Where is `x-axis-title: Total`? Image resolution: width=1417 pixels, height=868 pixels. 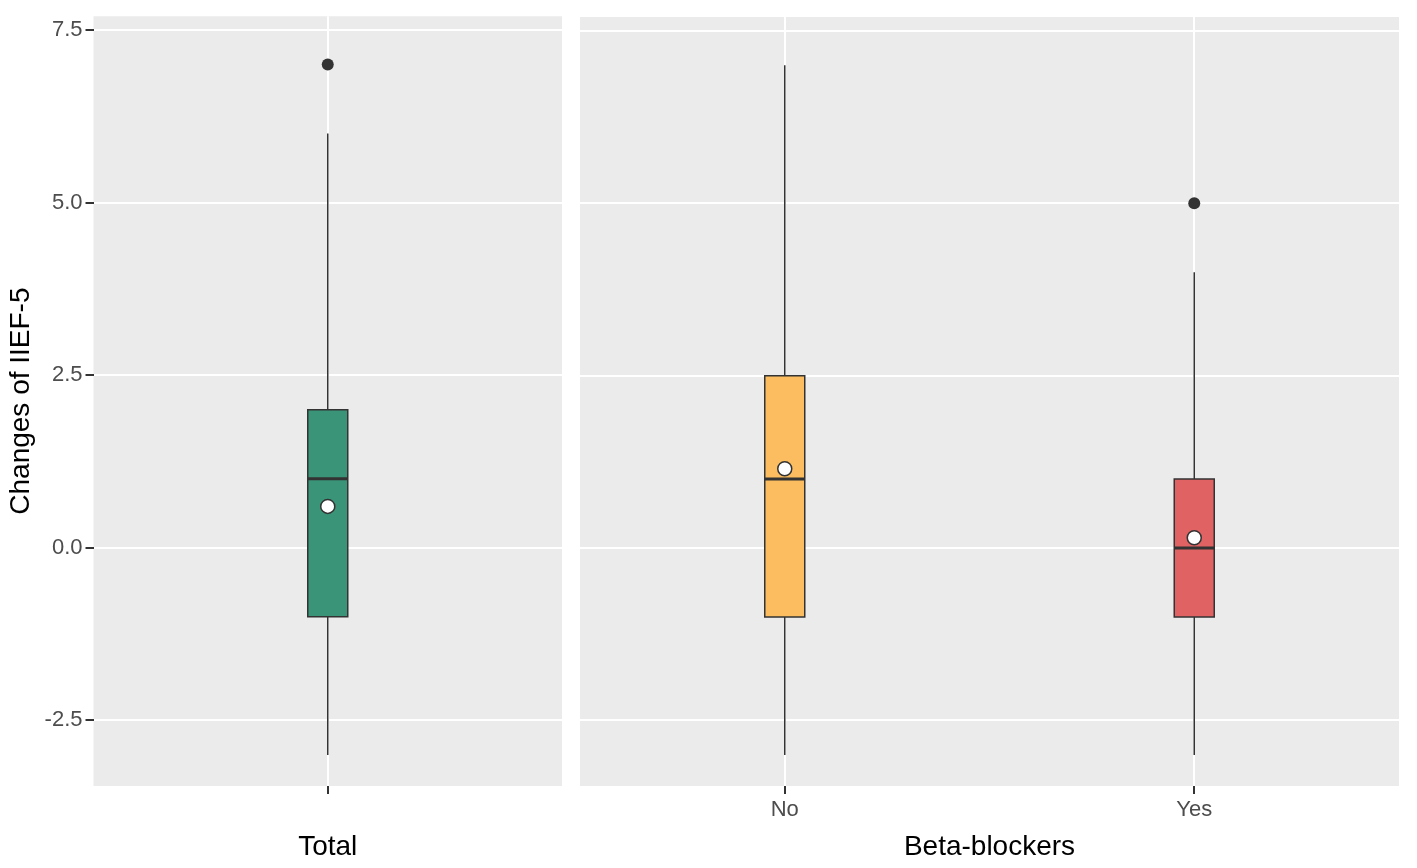
x-axis-title: Total is located at coordinates (328, 845).